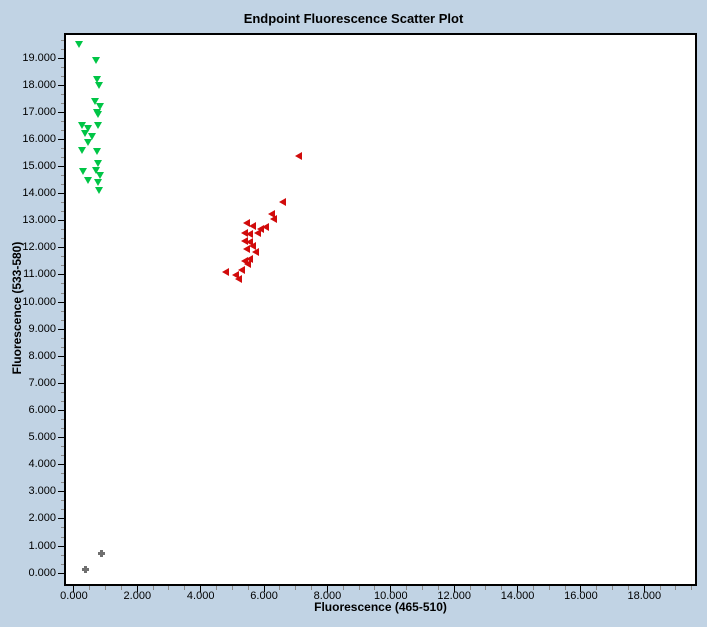  What do you see at coordinates (137, 596) in the screenshot?
I see `x-tick-label: 2.000` at bounding box center [137, 596].